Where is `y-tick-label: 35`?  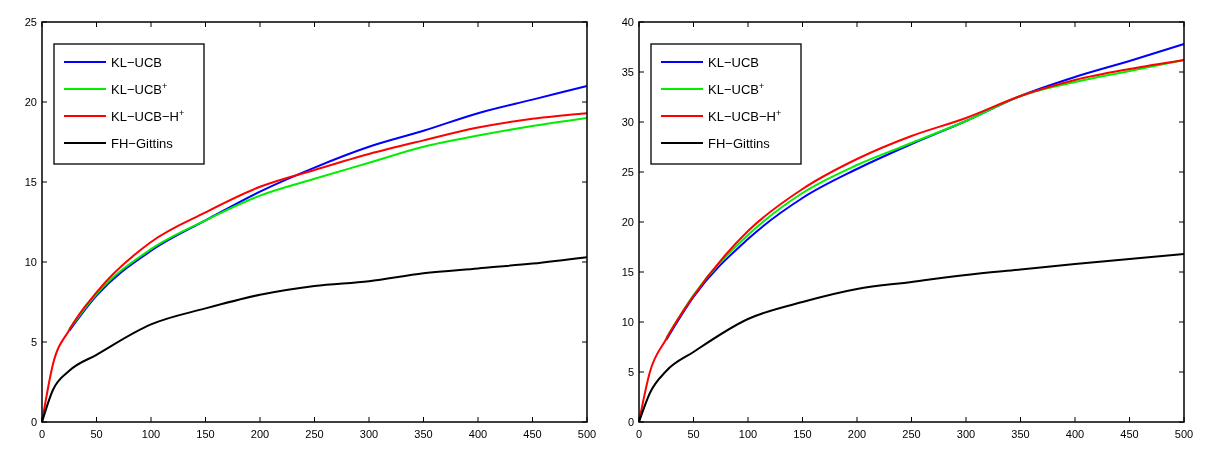 y-tick-label: 35 is located at coordinates (627, 72).